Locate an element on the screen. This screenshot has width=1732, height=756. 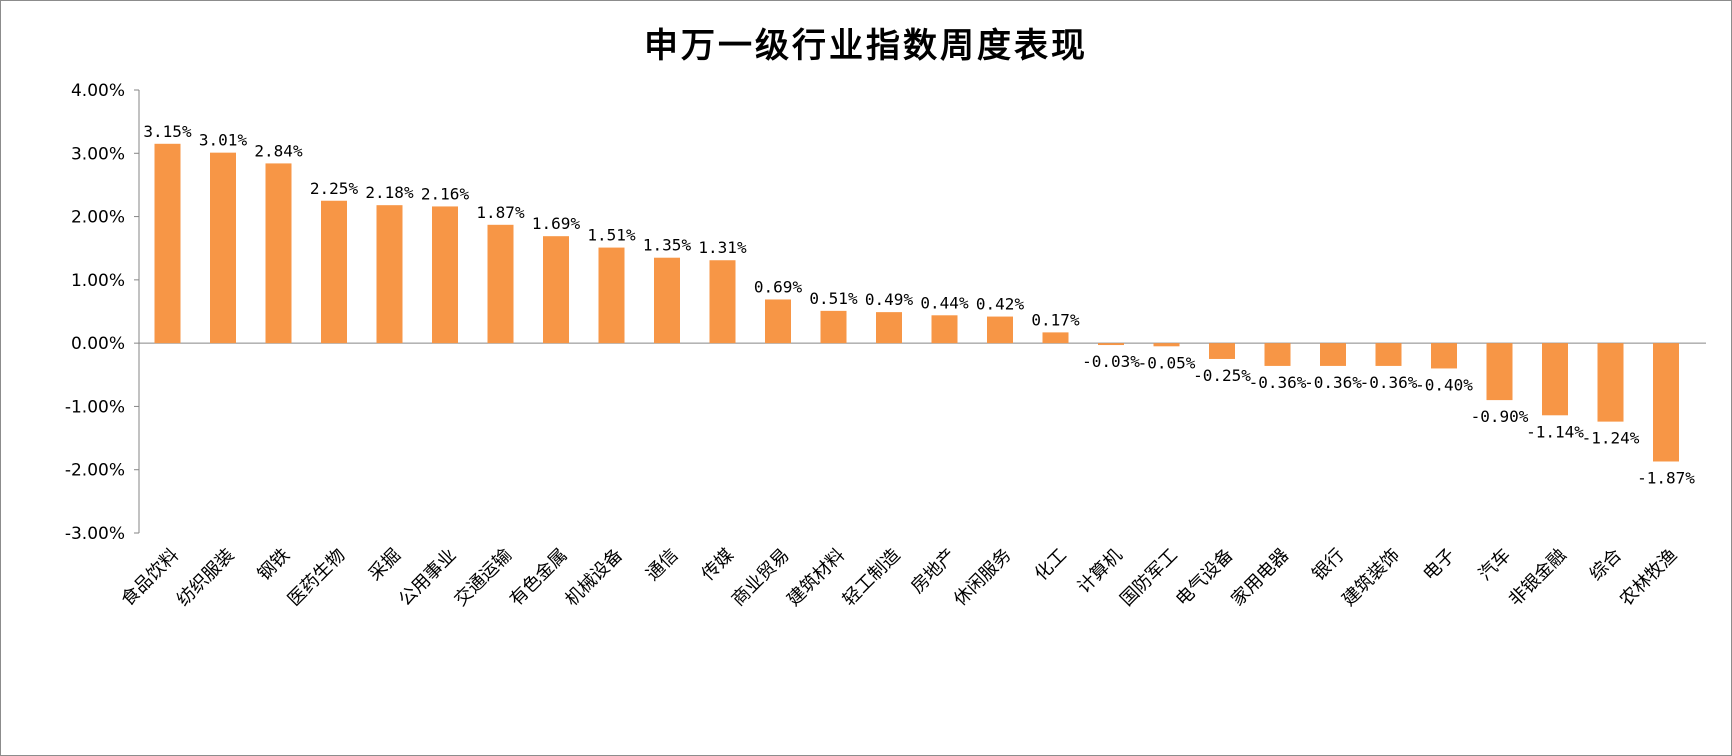
category-label: 通信 is located at coordinates (662, 565).